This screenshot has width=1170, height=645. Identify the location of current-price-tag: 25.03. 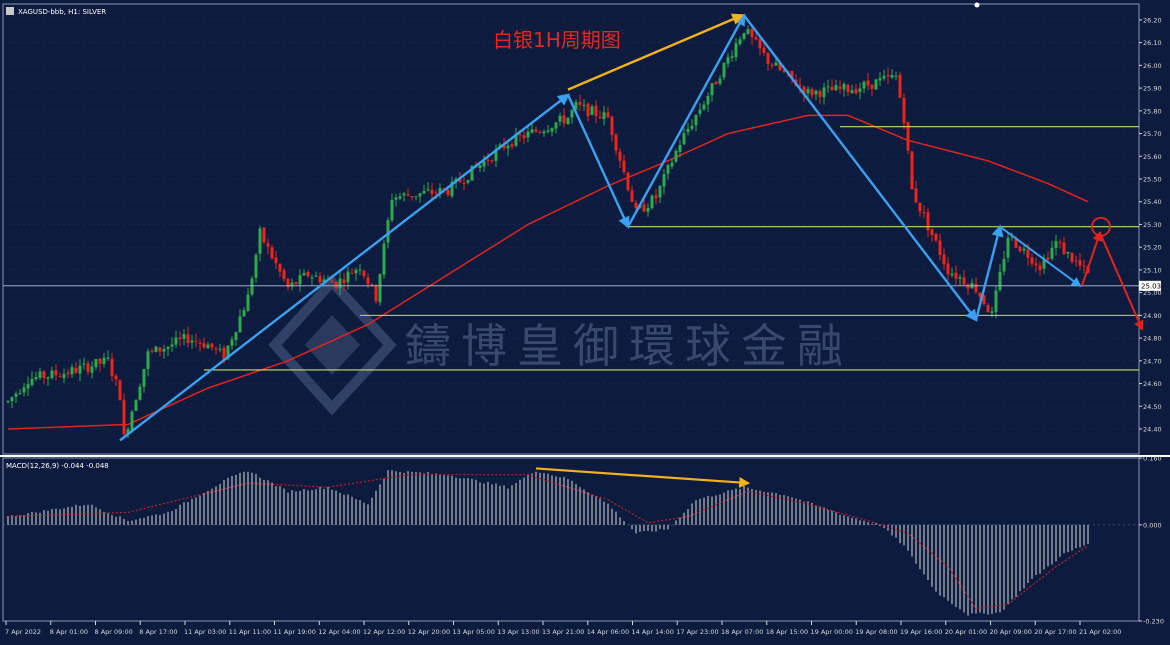
(1150, 285).